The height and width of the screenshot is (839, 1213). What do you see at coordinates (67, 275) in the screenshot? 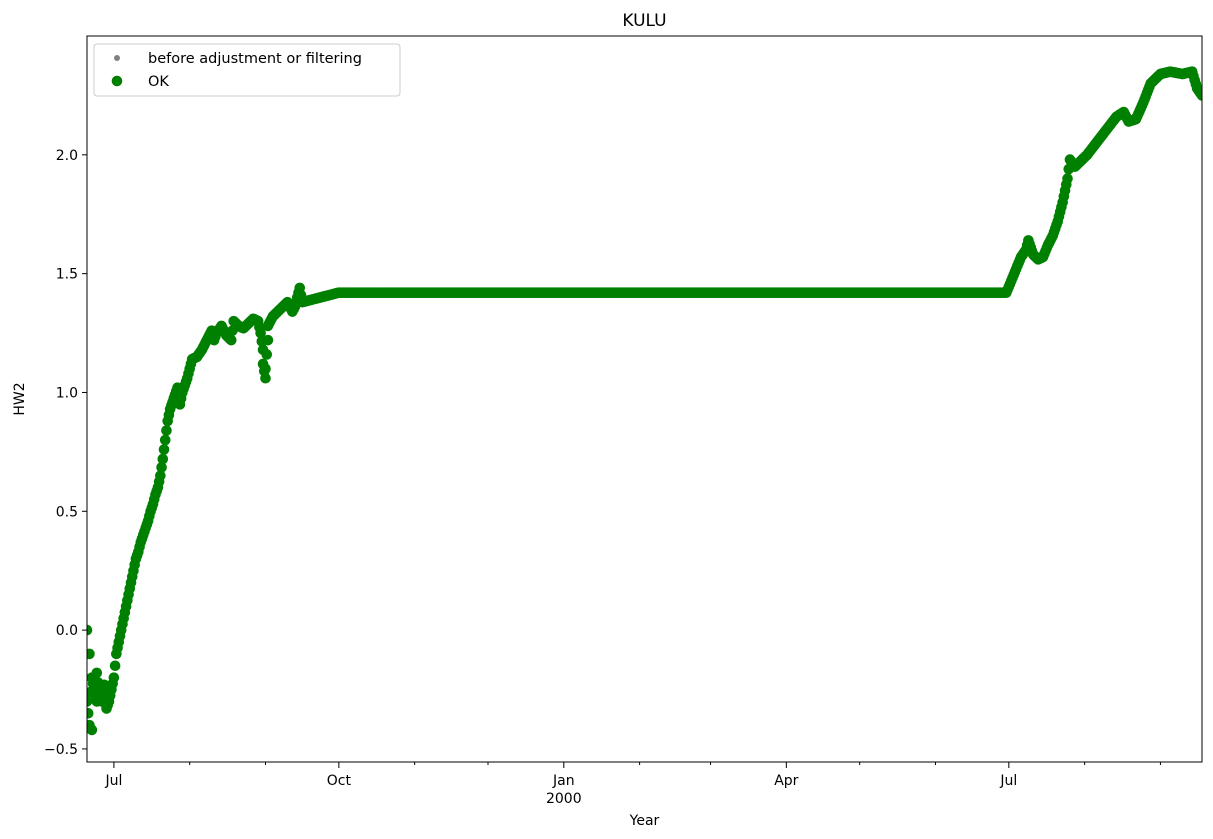
I see `y-tick-label: 1.5` at bounding box center [67, 275].